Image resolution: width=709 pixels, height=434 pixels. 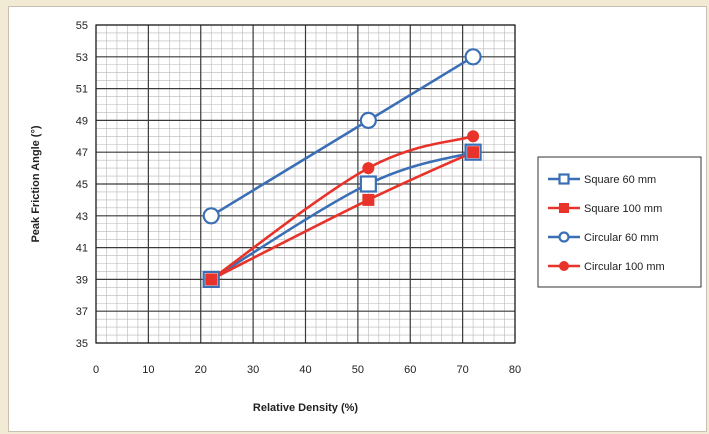 I want to click on x-tick-label: 70, so click(x=463, y=370).